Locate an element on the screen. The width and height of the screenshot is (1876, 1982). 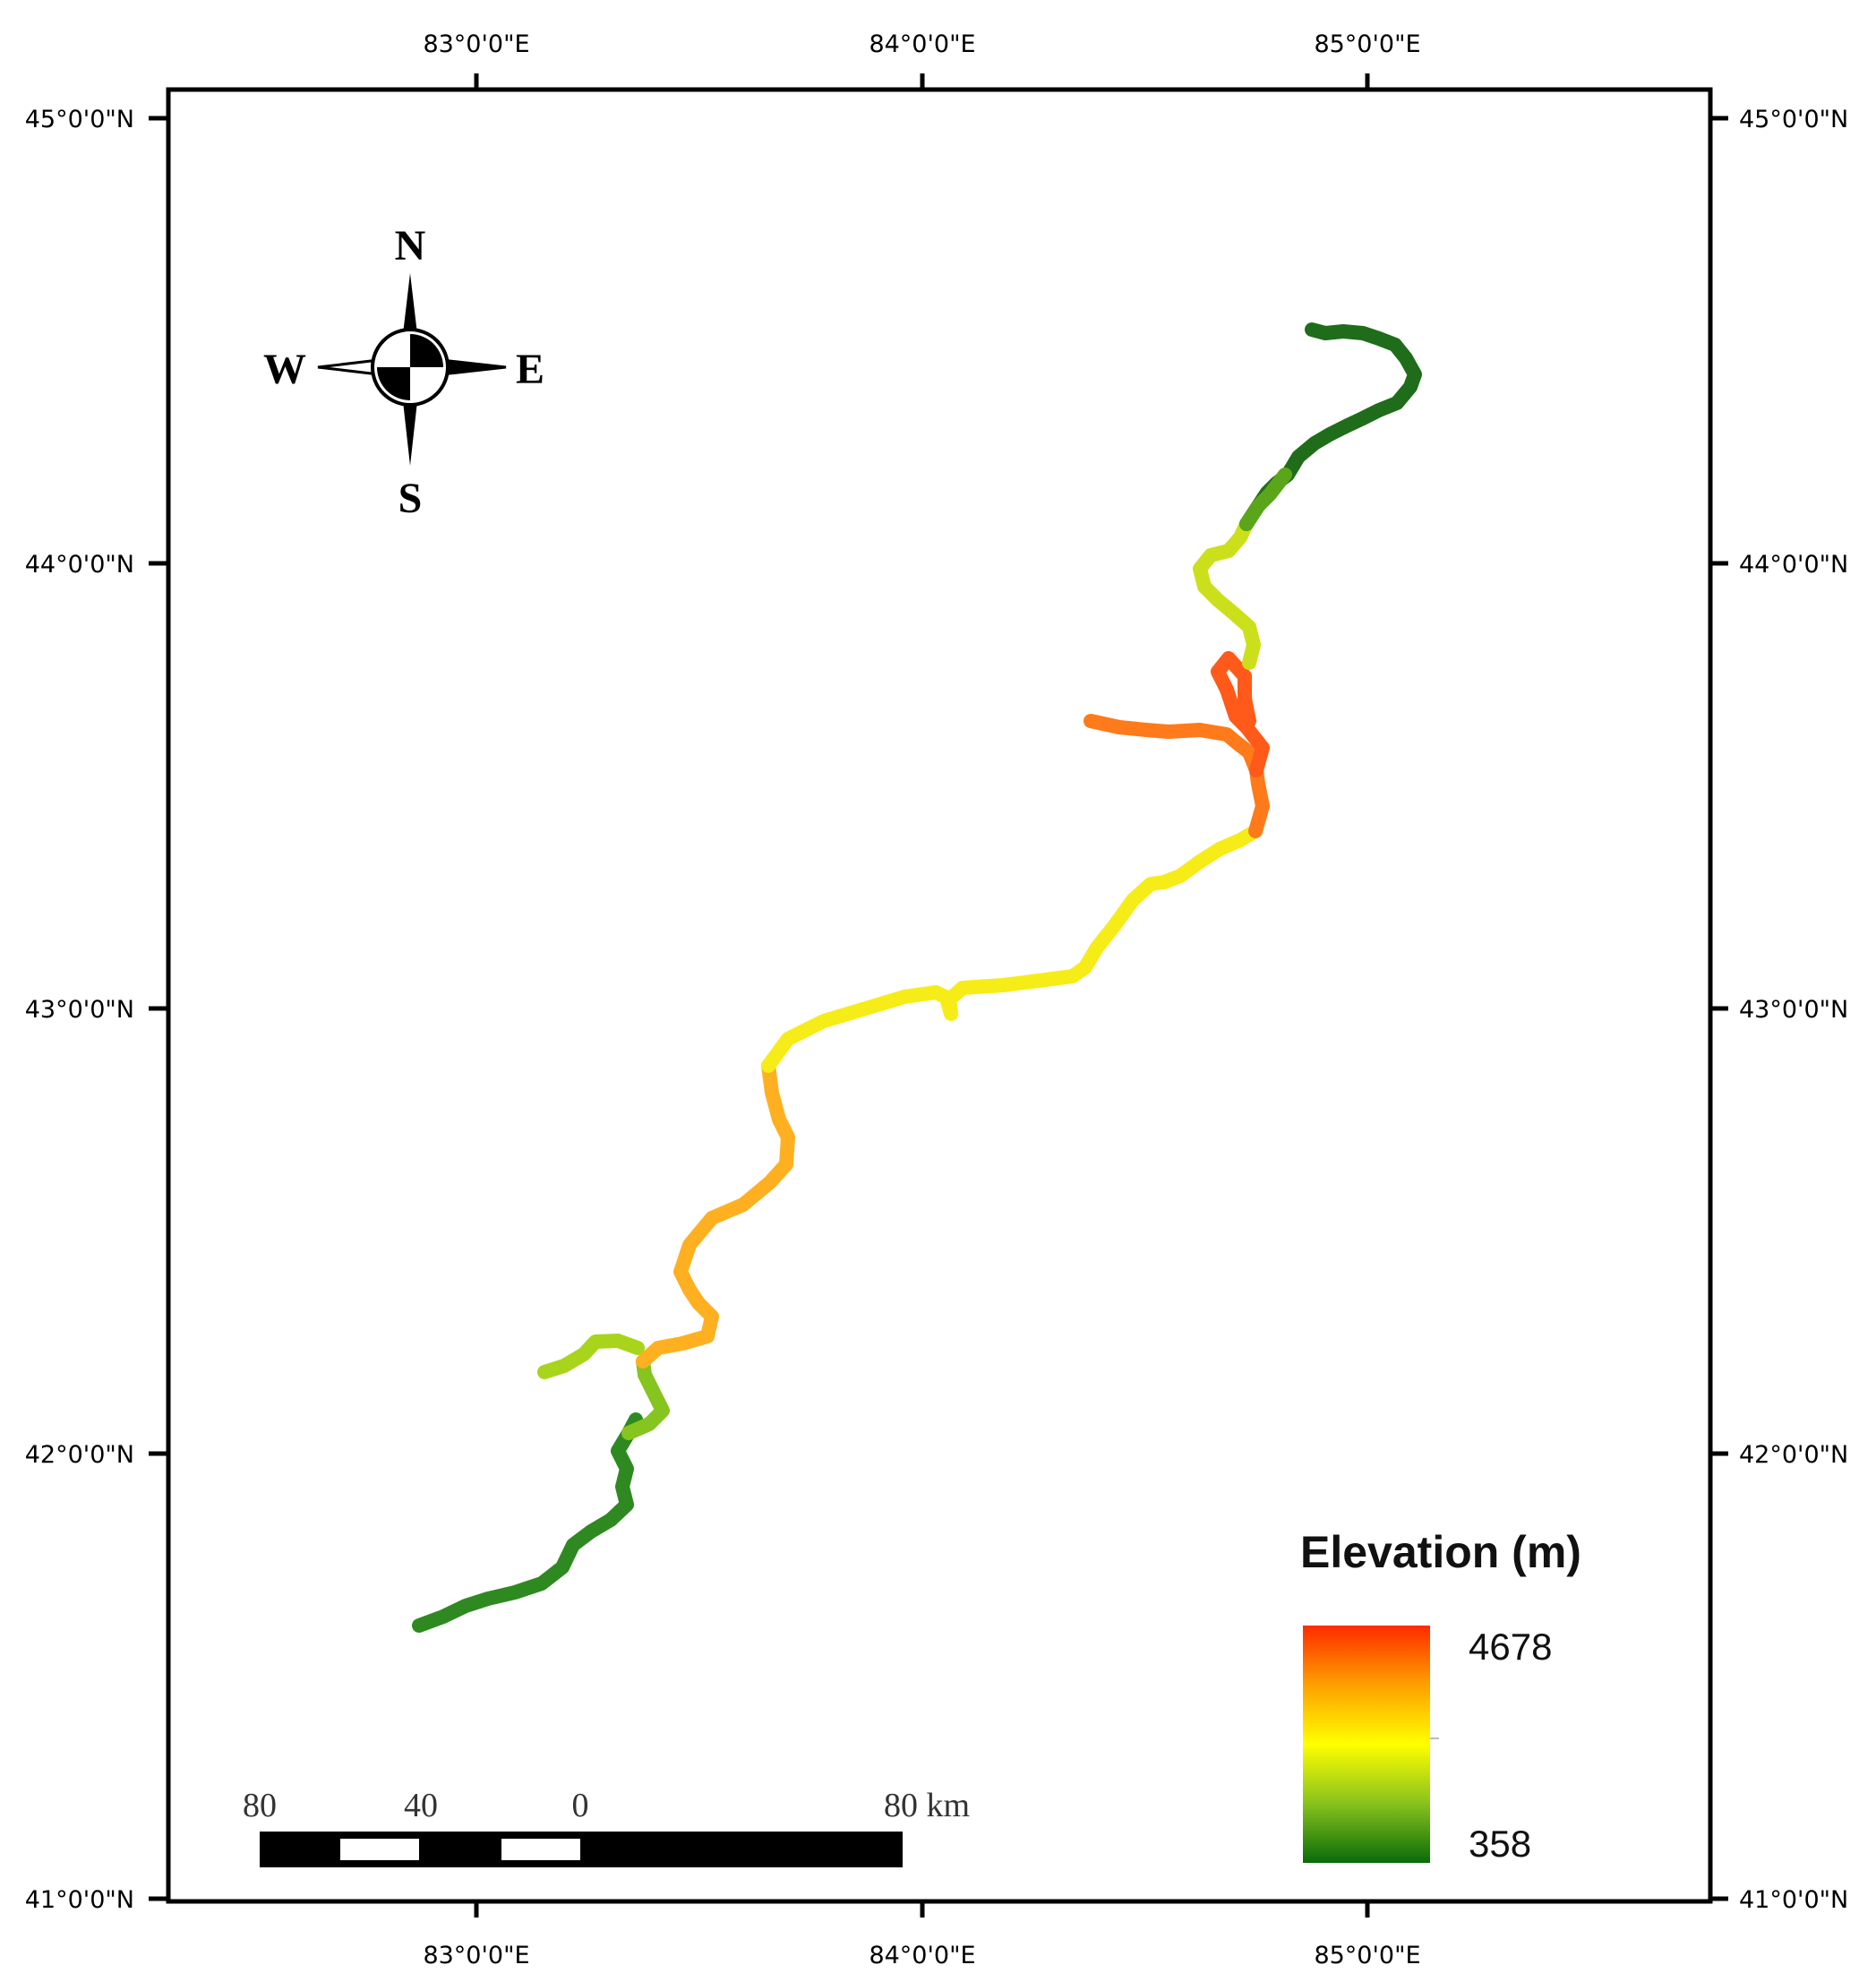
right-lat-label: 43°0'0"N is located at coordinates (1793, 1010).